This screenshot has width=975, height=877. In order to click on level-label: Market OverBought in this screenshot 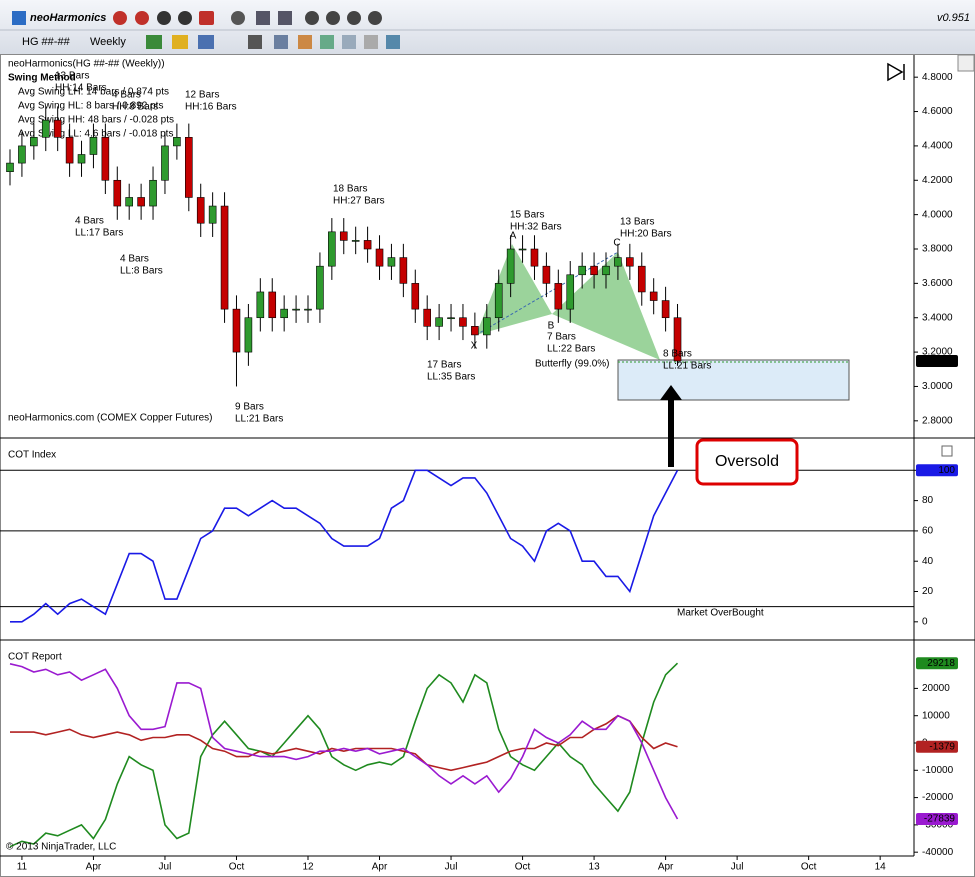, I will do `click(720, 613)`.